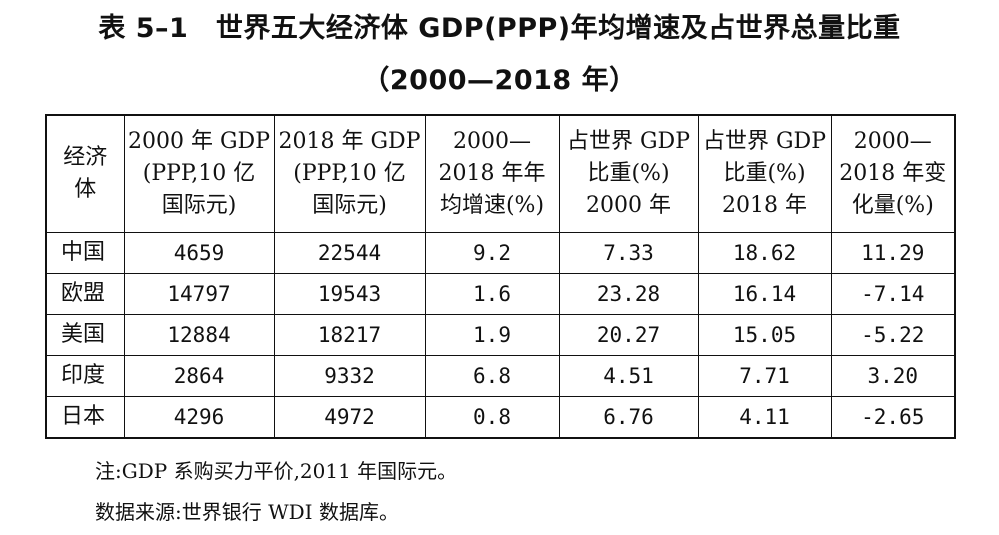 Image resolution: width=999 pixels, height=535 pixels. I want to click on cell-annual-growth: 1.9, so click(492, 335).